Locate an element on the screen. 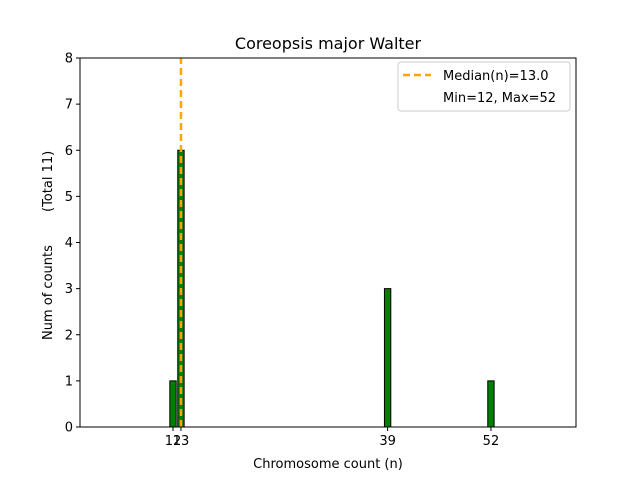  x-tick-label: 13 is located at coordinates (181, 441).